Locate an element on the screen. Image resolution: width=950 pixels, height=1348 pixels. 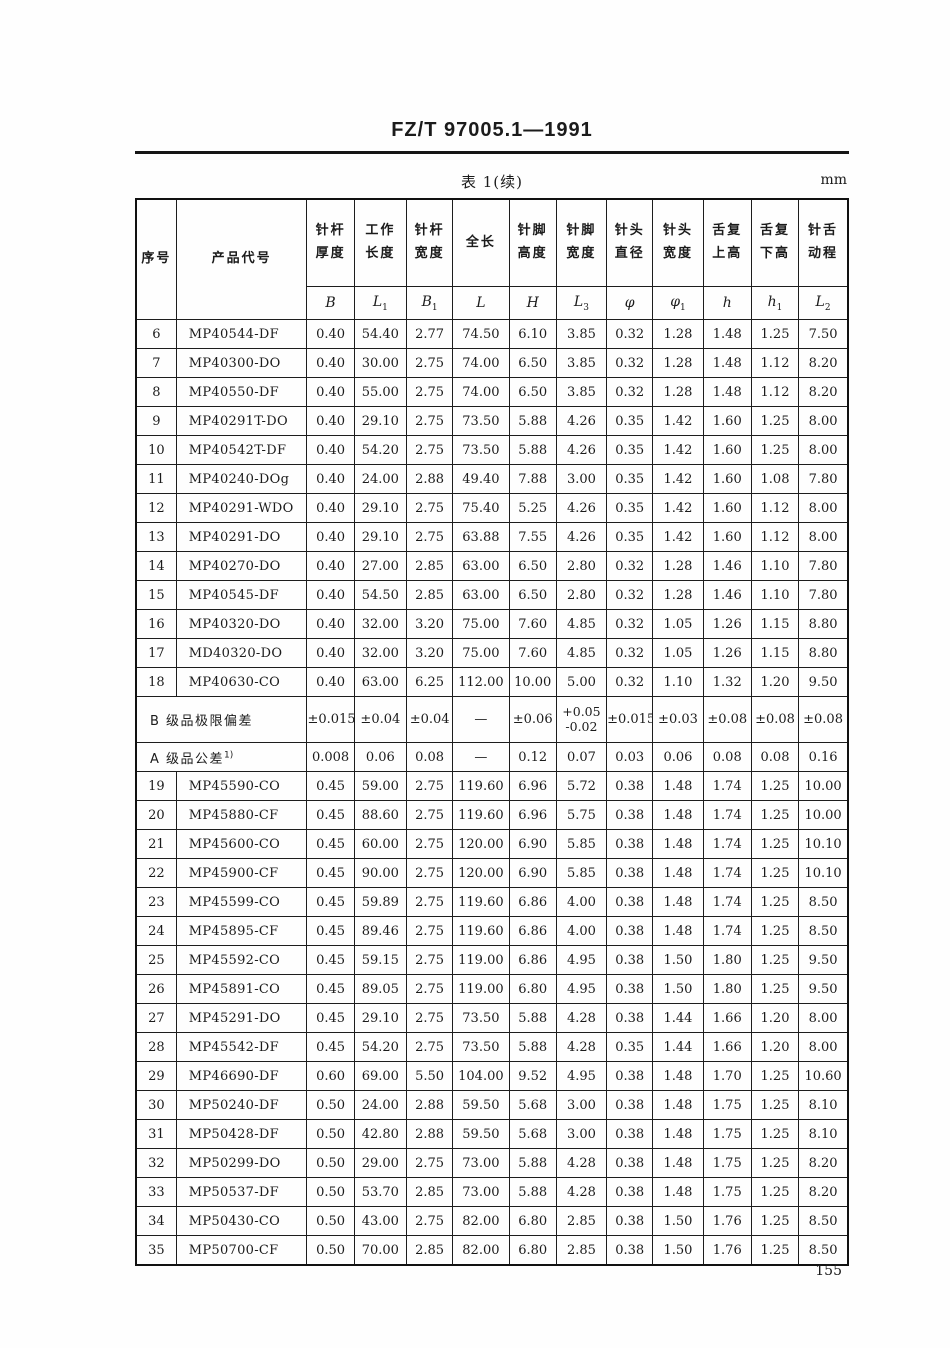
value-line: -0.02 is located at coordinates (581, 726).